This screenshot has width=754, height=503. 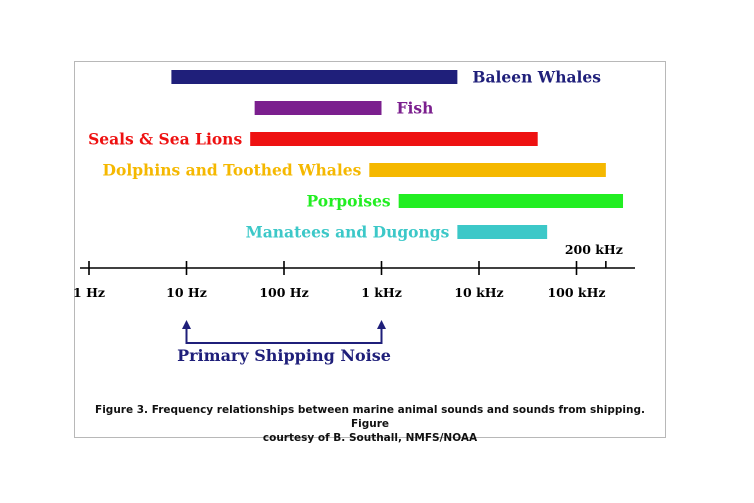 What do you see at coordinates (354, 271) in the screenshot?
I see `frequency-axis: 1 Hz 10 Hz 100 Hz 1 kHz 10 kHz 100 kHz 200 kHz` at bounding box center [354, 271].